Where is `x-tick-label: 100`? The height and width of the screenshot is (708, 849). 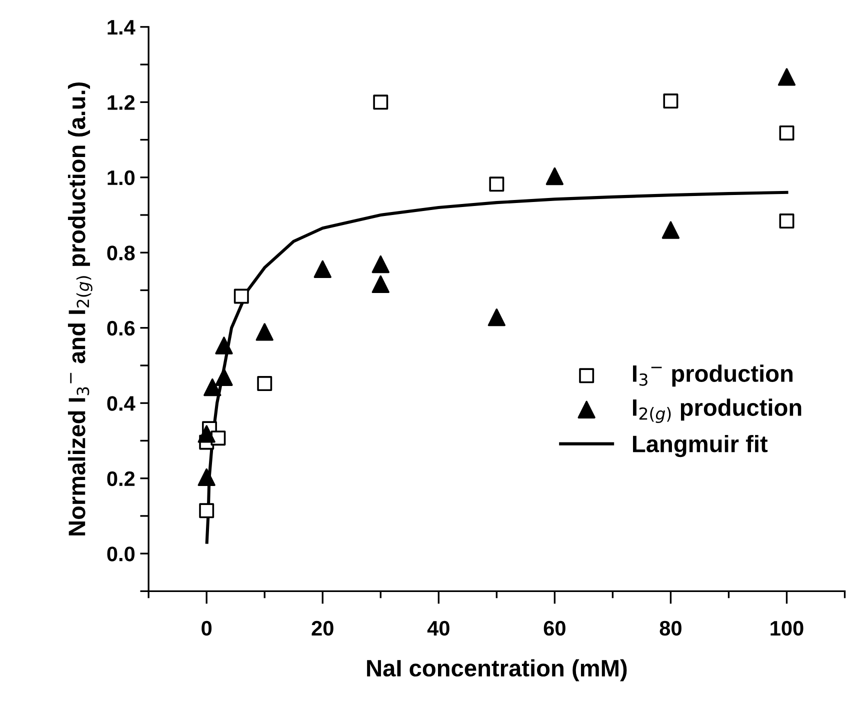
x-tick-label: 100 is located at coordinates (787, 628).